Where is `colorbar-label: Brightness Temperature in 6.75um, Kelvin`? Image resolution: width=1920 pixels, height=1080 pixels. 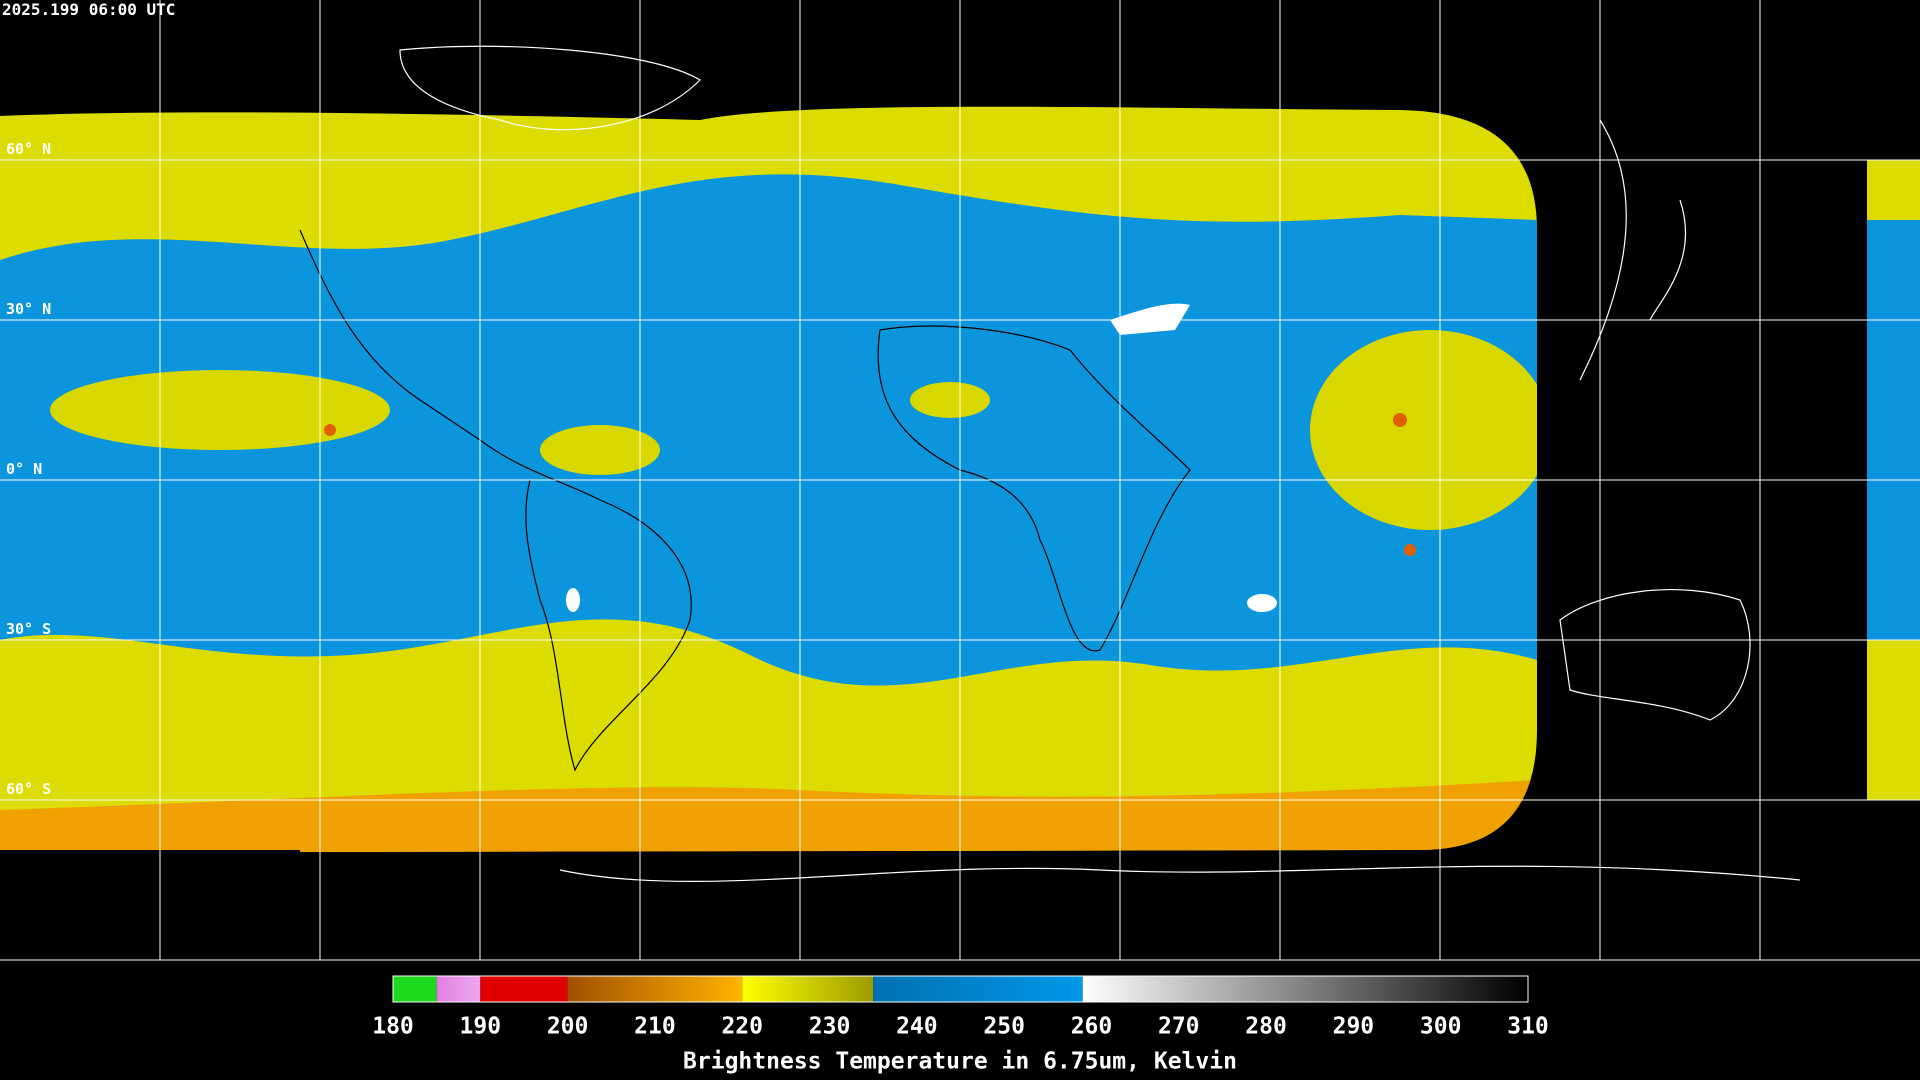
colorbar-label: Brightness Temperature in 6.75um, Kelvin is located at coordinates (960, 1062).